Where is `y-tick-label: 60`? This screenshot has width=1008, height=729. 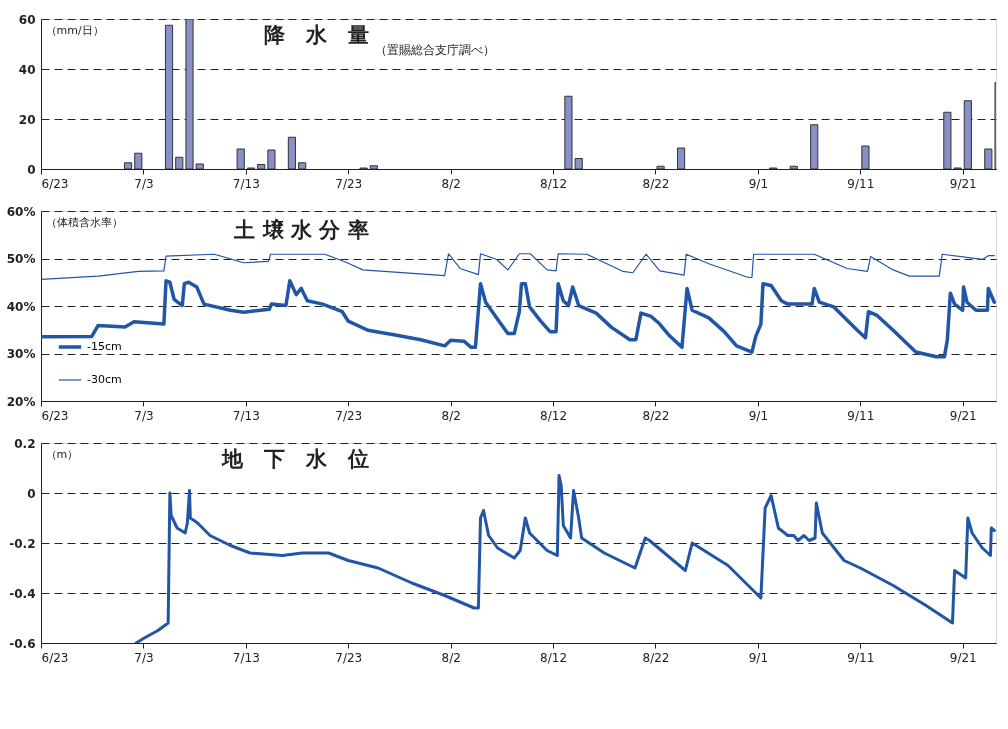
y-tick-label: 60 is located at coordinates (27, 19).